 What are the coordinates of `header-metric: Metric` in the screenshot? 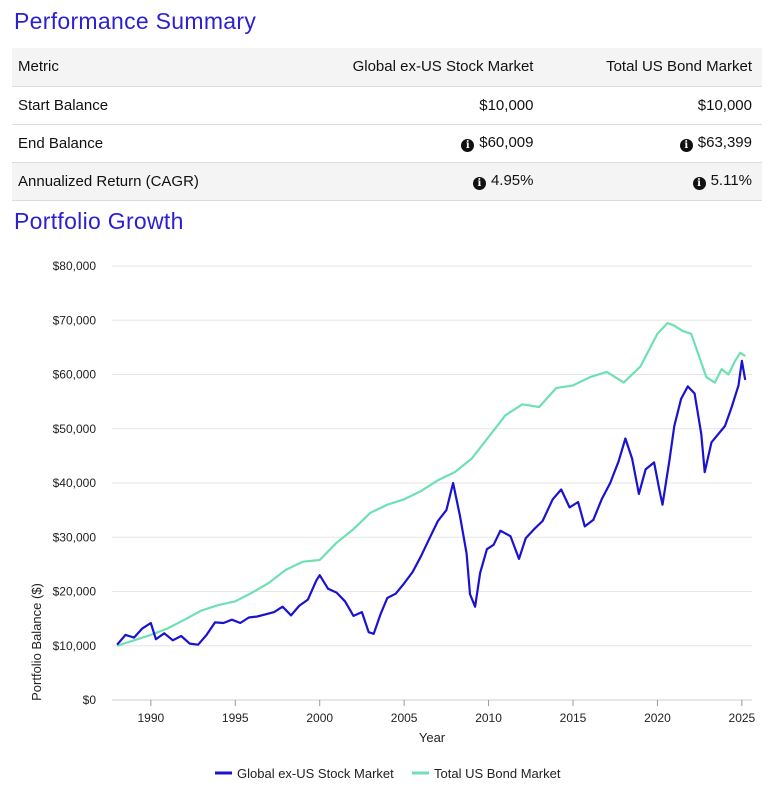 It's located at (145, 67).